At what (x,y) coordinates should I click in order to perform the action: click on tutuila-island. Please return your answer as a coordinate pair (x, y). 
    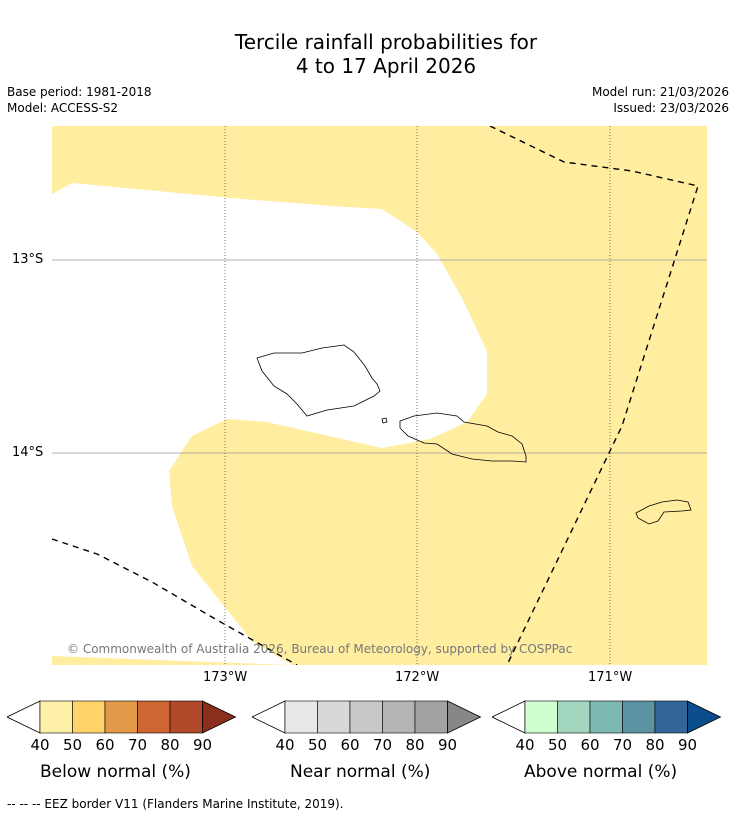
    Looking at the image, I should click on (663, 512).